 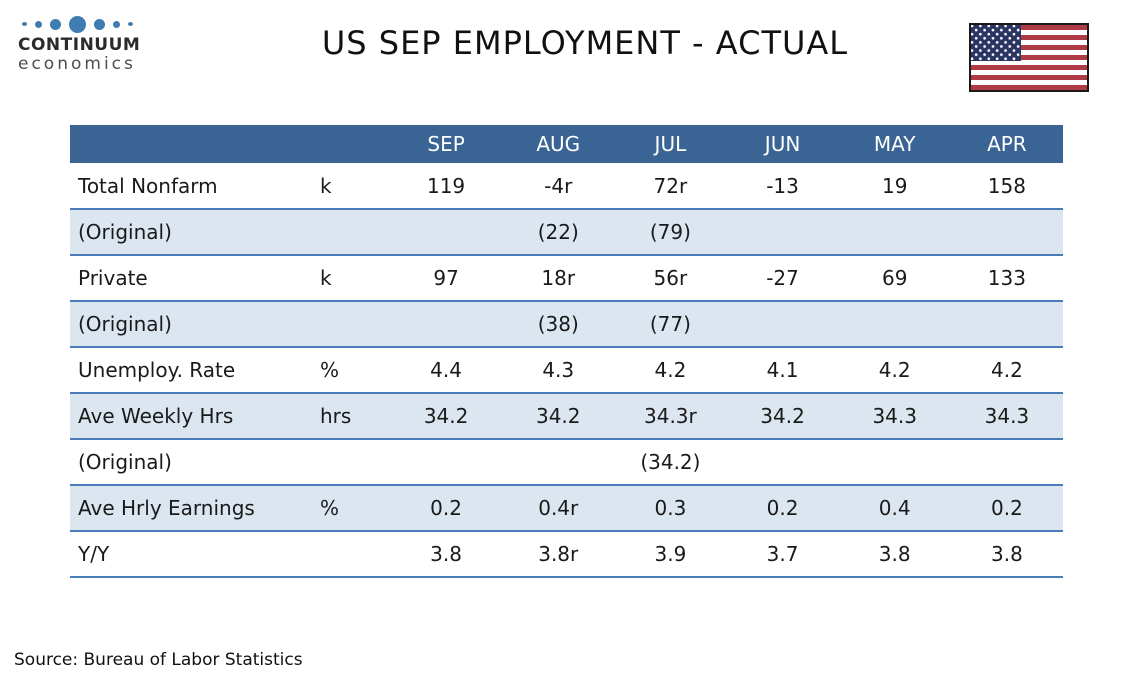 What do you see at coordinates (79, 45) in the screenshot?
I see `logo-text-continuum: CONTINUUM` at bounding box center [79, 45].